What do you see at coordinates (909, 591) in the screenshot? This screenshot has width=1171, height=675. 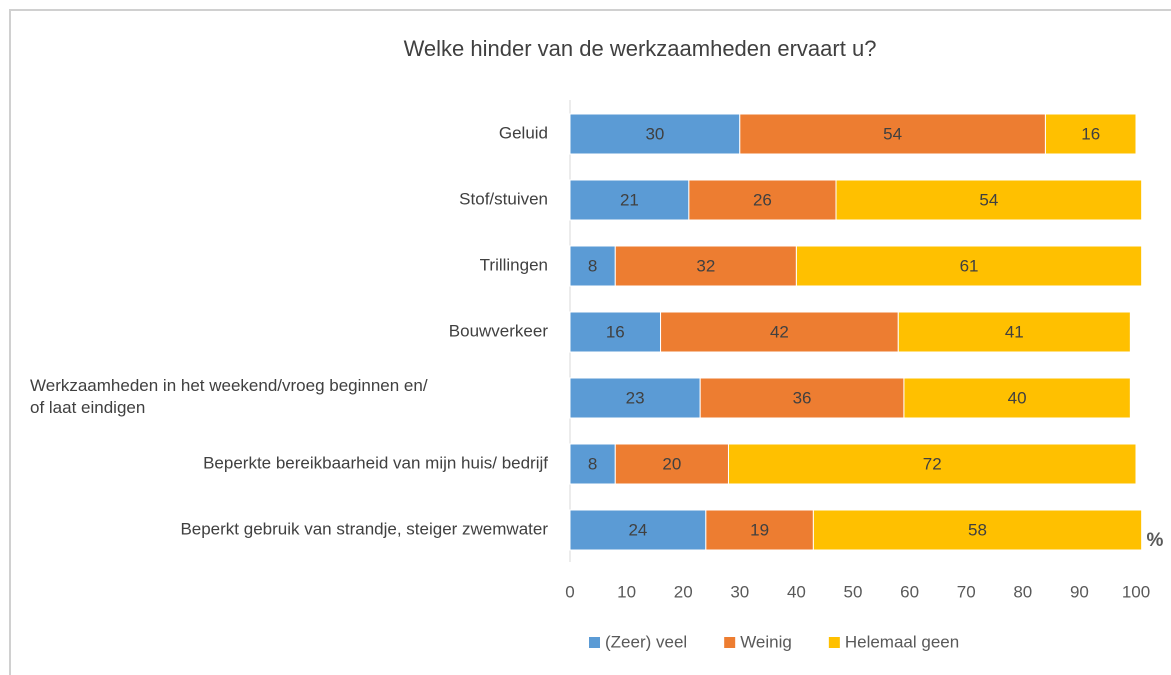 I see `x-tick-label: 60` at bounding box center [909, 591].